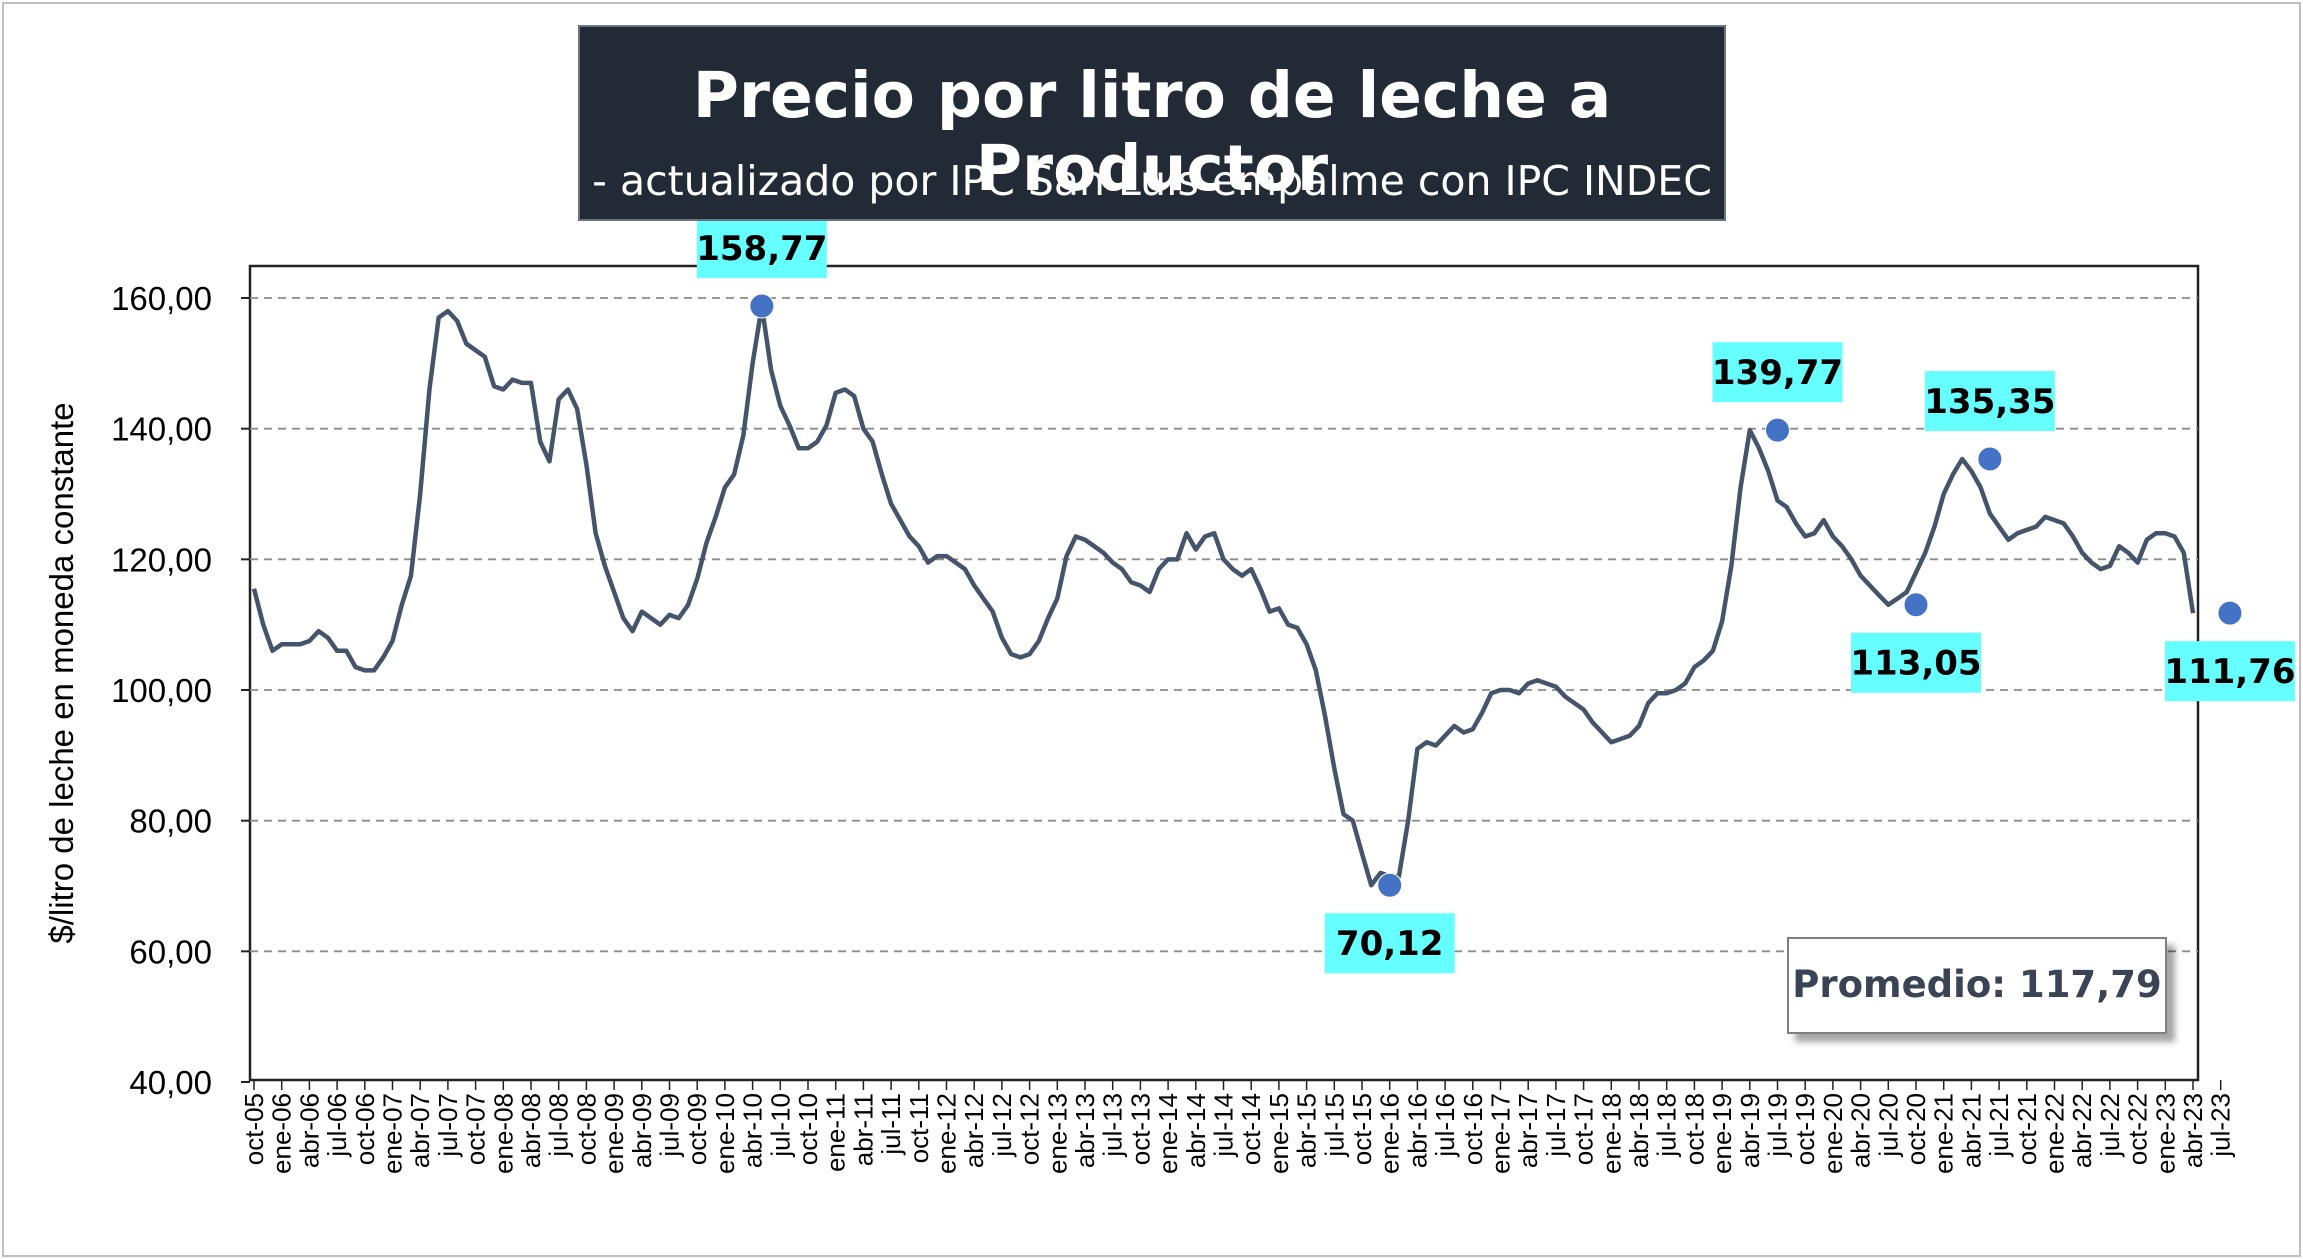 The image size is (2303, 1259). I want to click on data-label: 135,35, so click(1989, 402).